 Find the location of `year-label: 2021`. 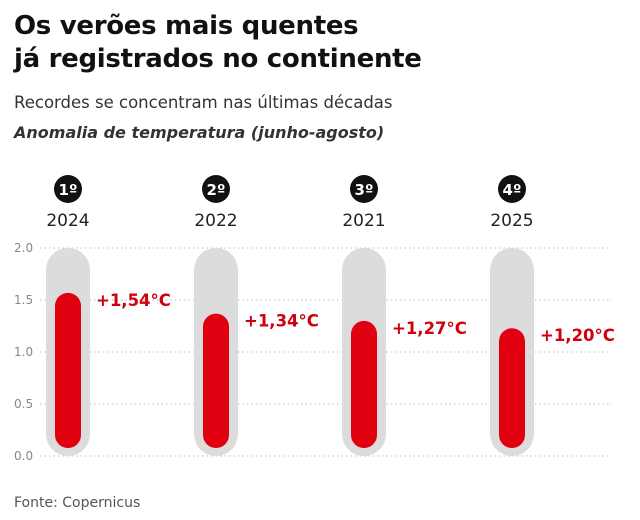

year-label: 2021 is located at coordinates (363, 221).